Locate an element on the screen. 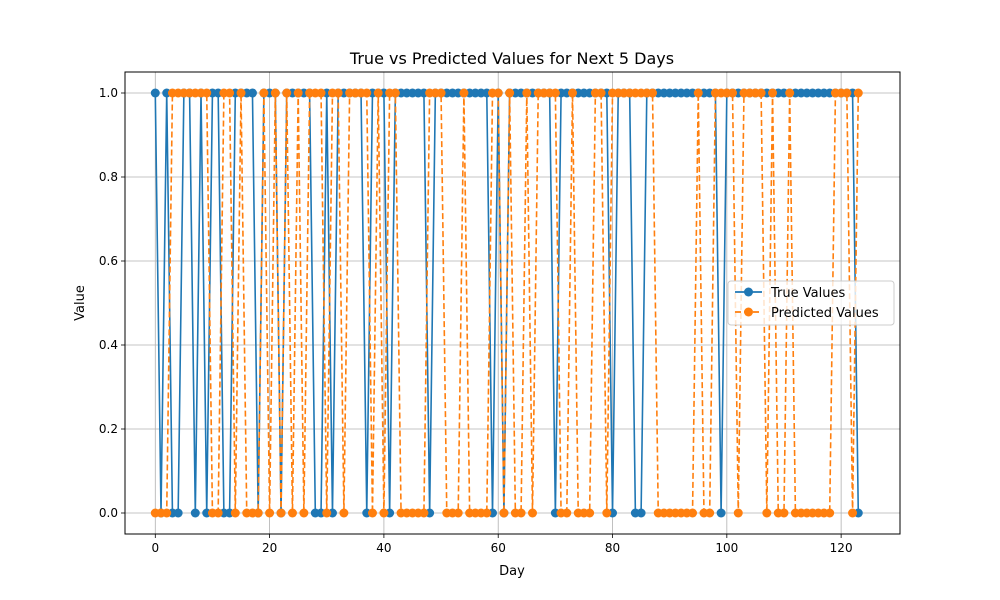  legend: True Values Predicted Values is located at coordinates (811, 303).